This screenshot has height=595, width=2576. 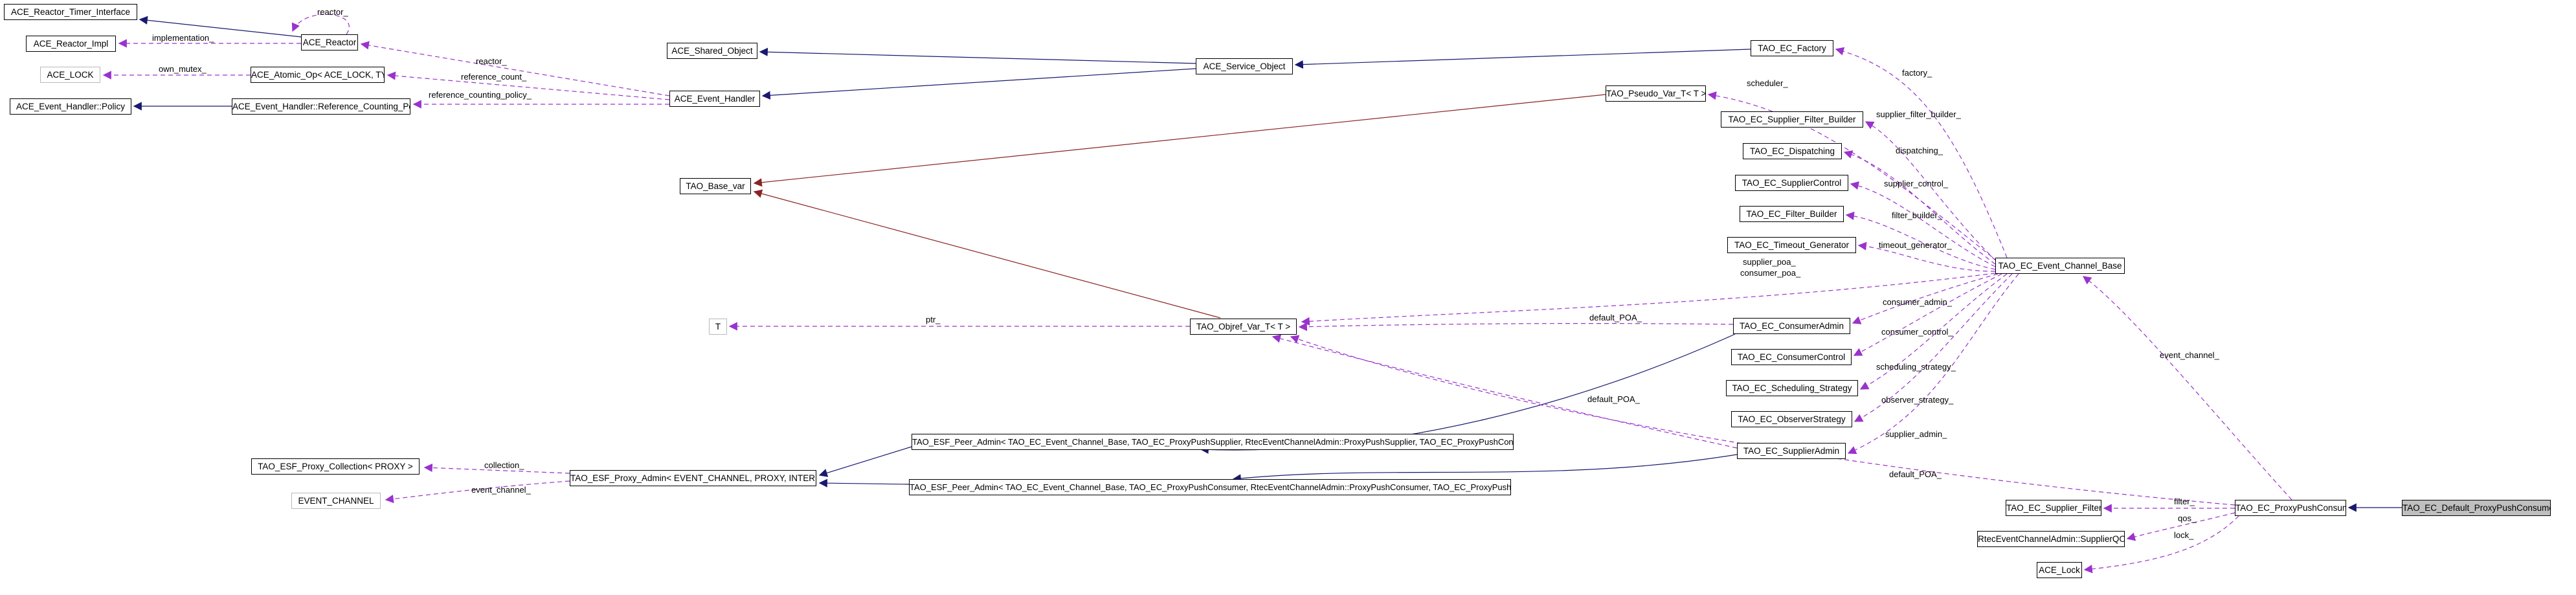 I want to click on edge-reactor-self-loop, so click(x=320, y=25).